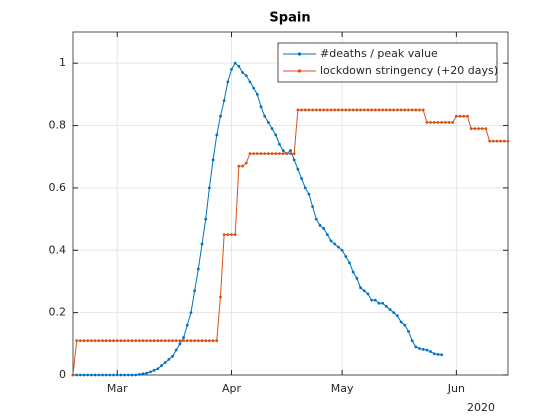 The image size is (560, 420). I want to click on y-tick-label: 0.4, so click(58, 249).